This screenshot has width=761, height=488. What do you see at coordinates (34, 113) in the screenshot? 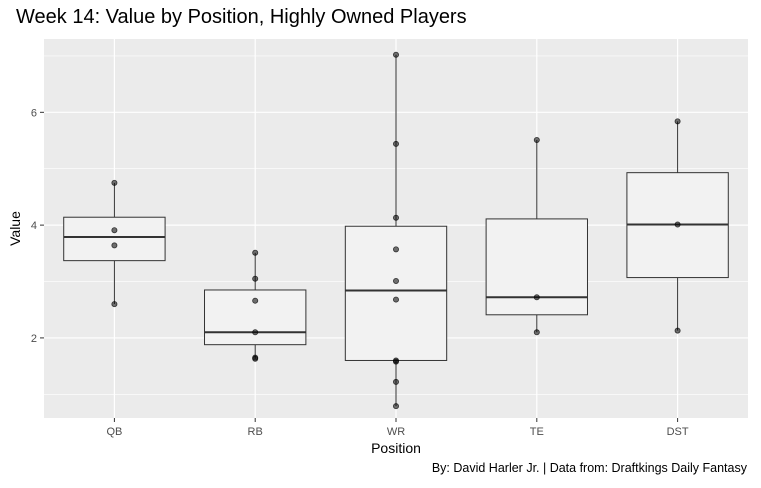
I see `y-tick-label: 6` at bounding box center [34, 113].